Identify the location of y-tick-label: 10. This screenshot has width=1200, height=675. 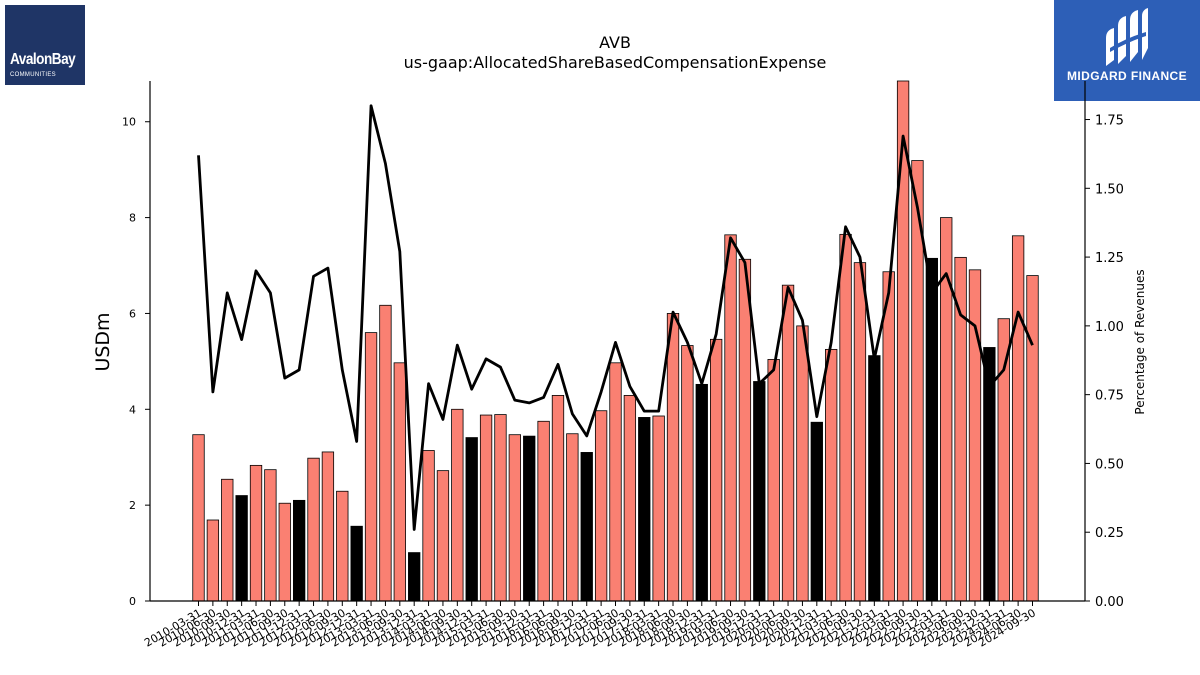
(129, 122).